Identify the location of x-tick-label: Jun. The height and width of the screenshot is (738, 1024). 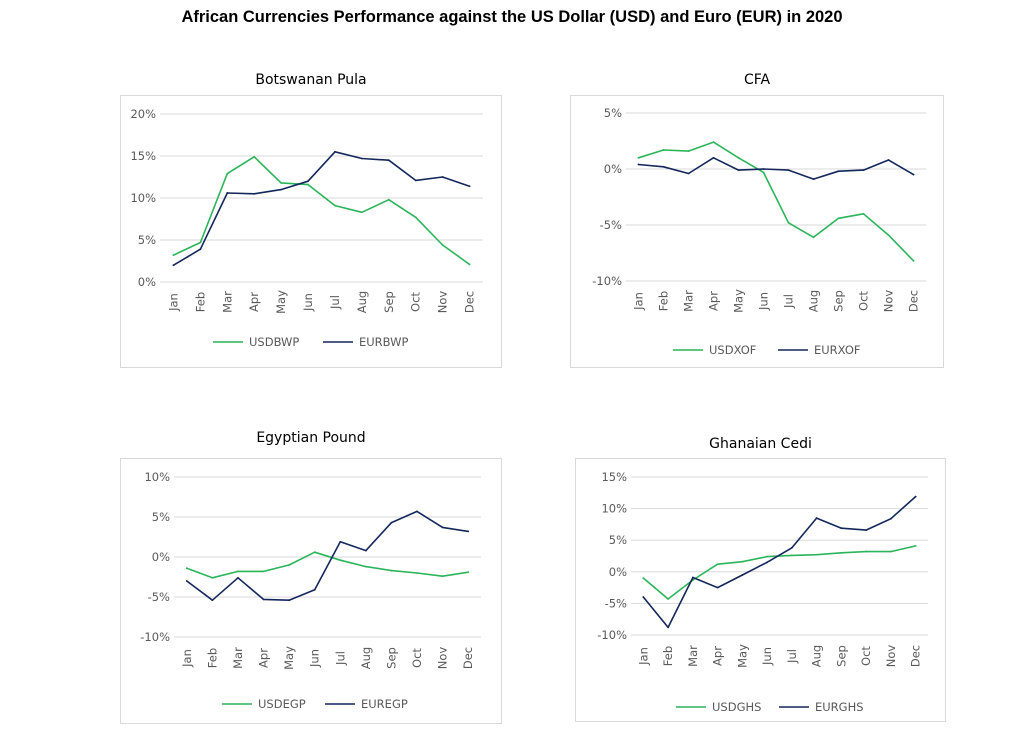
(308, 302).